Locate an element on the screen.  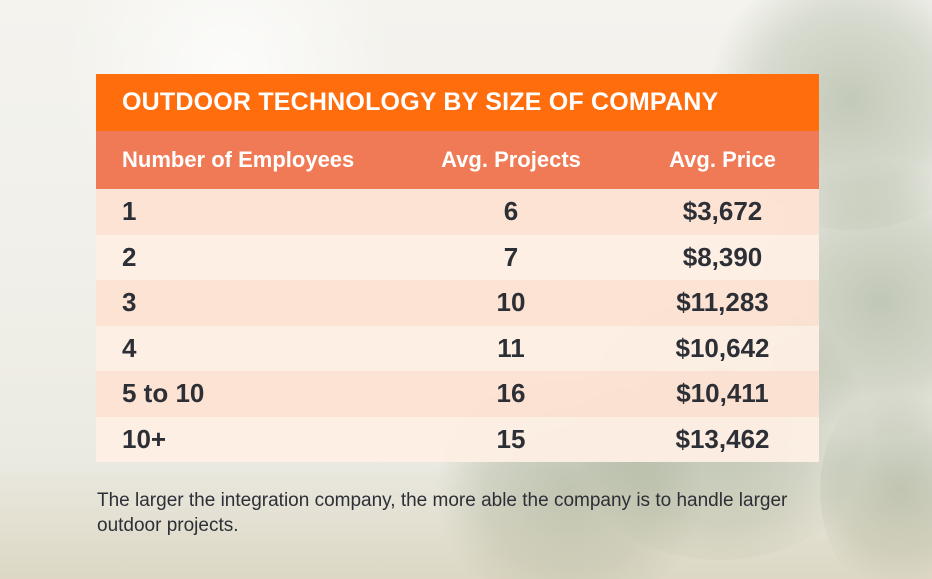
projects-cell: 16 is located at coordinates (511, 393).